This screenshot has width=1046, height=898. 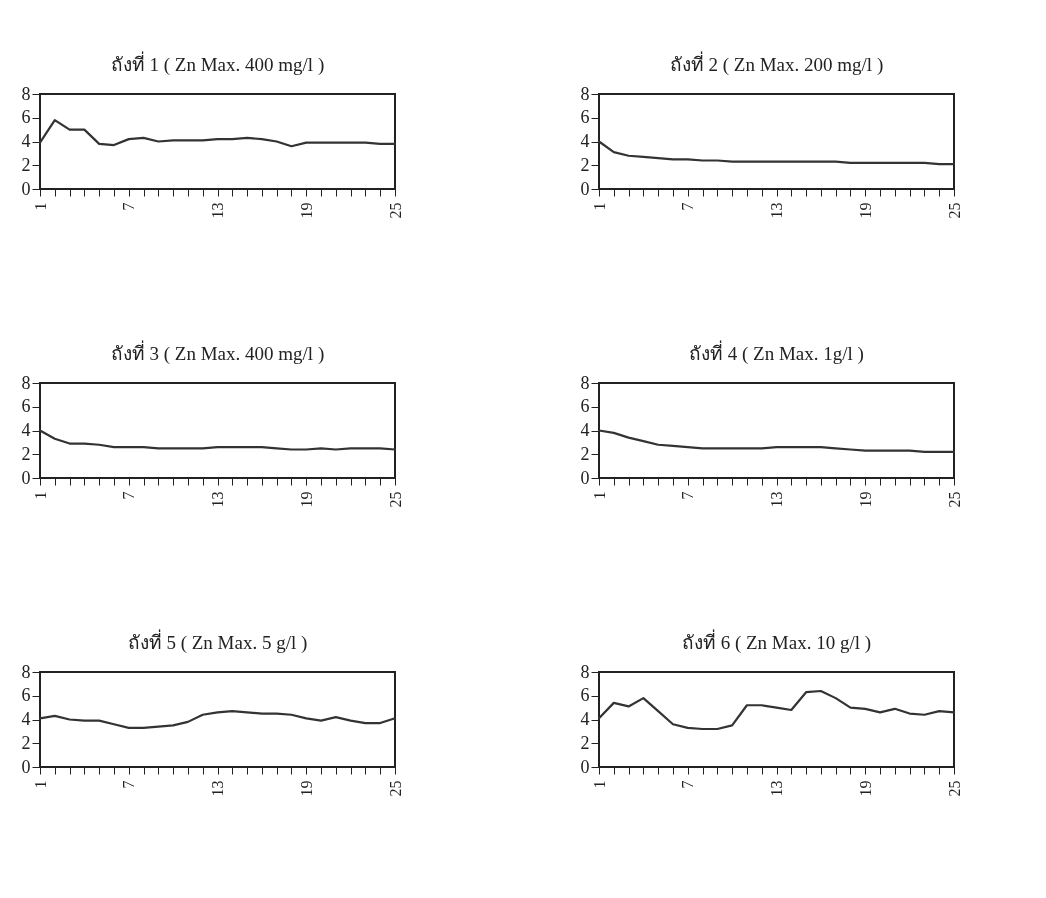 What do you see at coordinates (217, 641) in the screenshot?
I see `chart-title: ถังที่ 5 ( Zn Max. 5 g/l )` at bounding box center [217, 641].